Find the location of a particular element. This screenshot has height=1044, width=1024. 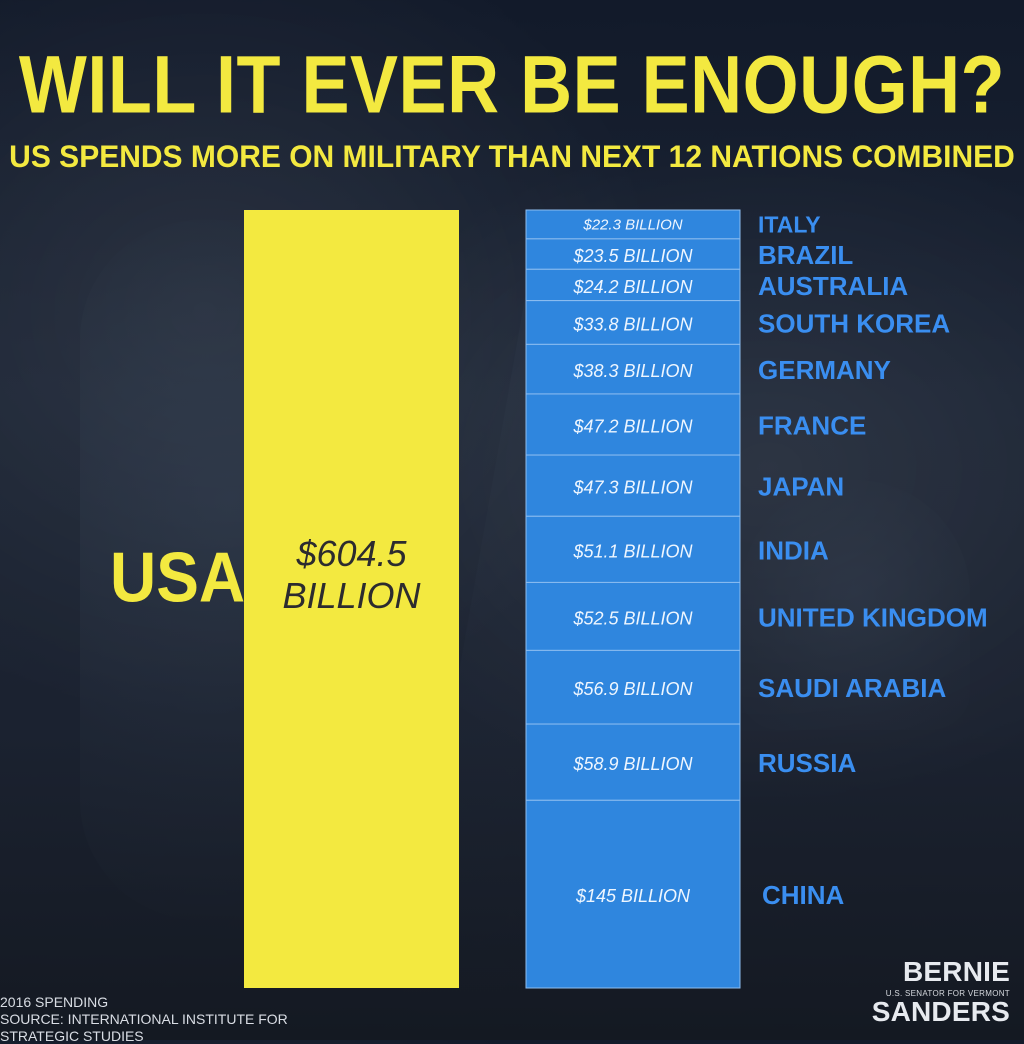

stack-value-label: $51.1 BILLION is located at coordinates (632, 551).